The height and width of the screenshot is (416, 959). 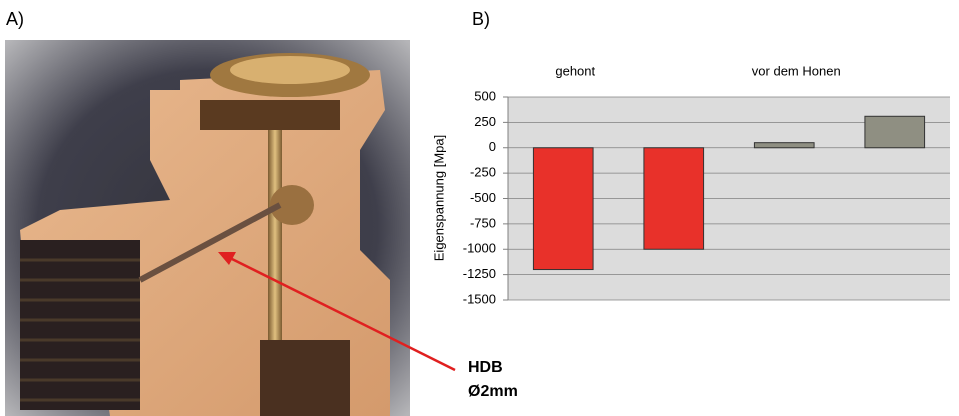 I want to click on annotation: Ø2mm, so click(x=493, y=391).